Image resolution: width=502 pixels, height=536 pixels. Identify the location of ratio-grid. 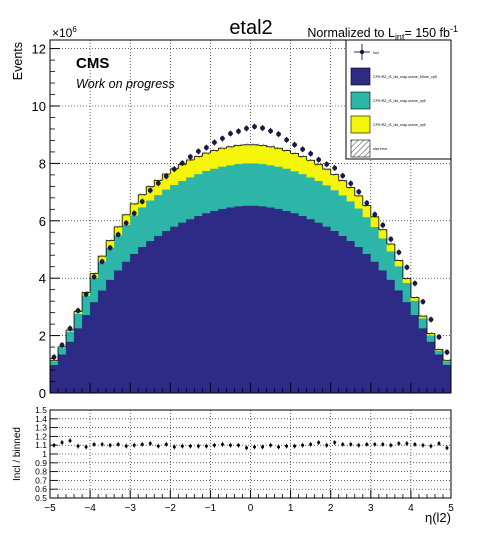
(250, 454).